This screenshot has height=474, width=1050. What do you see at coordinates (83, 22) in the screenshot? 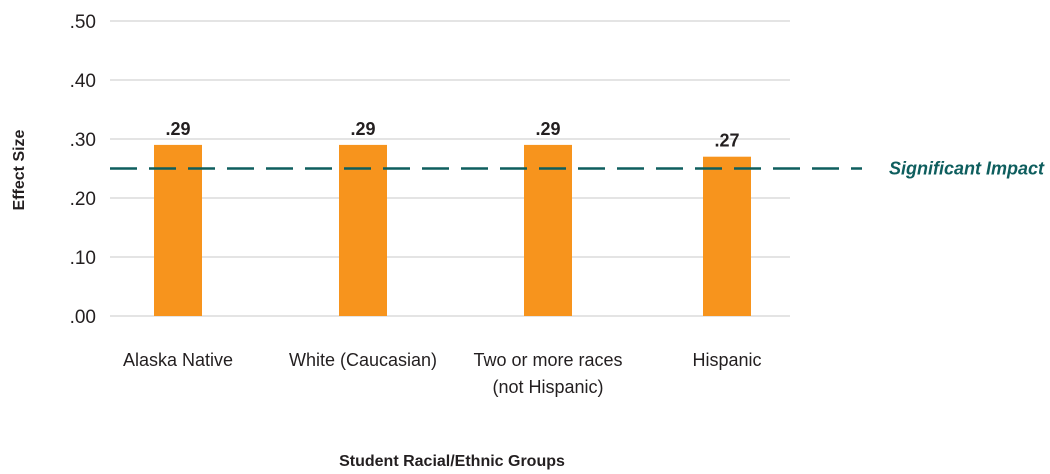
I see `y-tick-label: .50` at bounding box center [83, 22].